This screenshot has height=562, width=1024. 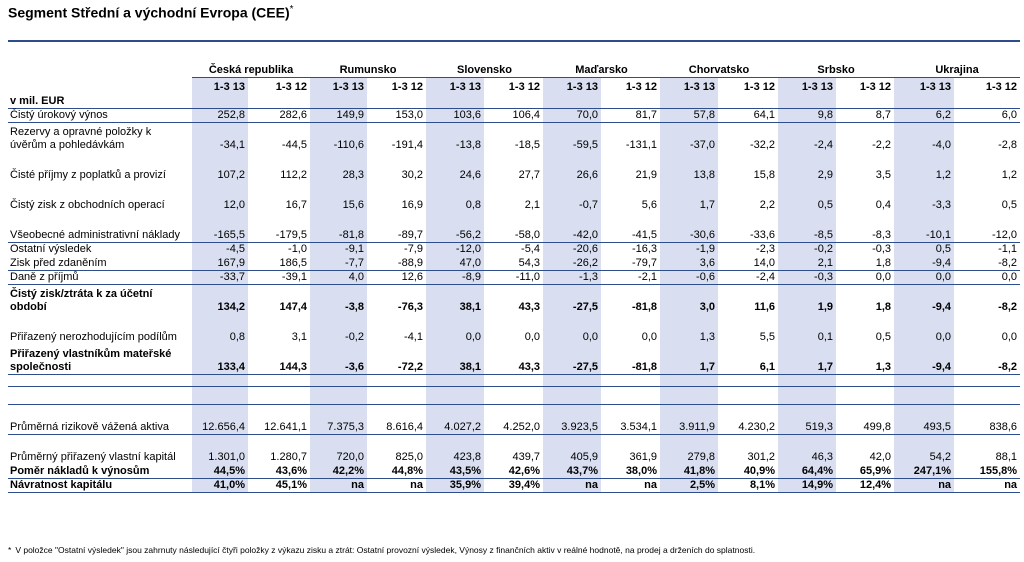 I want to click on value-cell: -5,4, so click(x=530, y=249).